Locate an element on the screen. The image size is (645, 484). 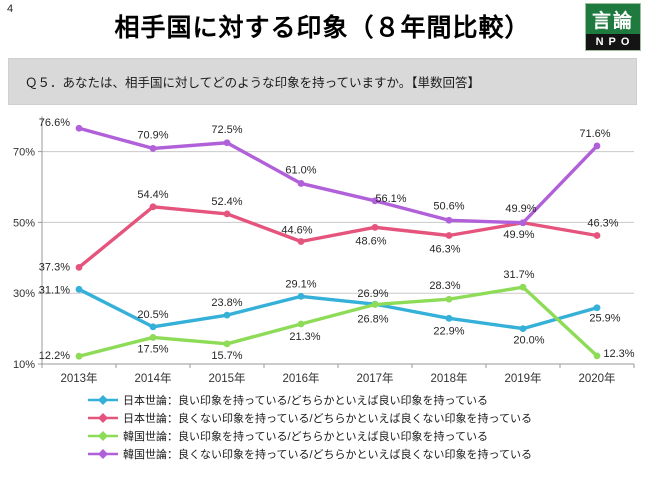
x-axis-label: 2013年 is located at coordinates (78, 378).